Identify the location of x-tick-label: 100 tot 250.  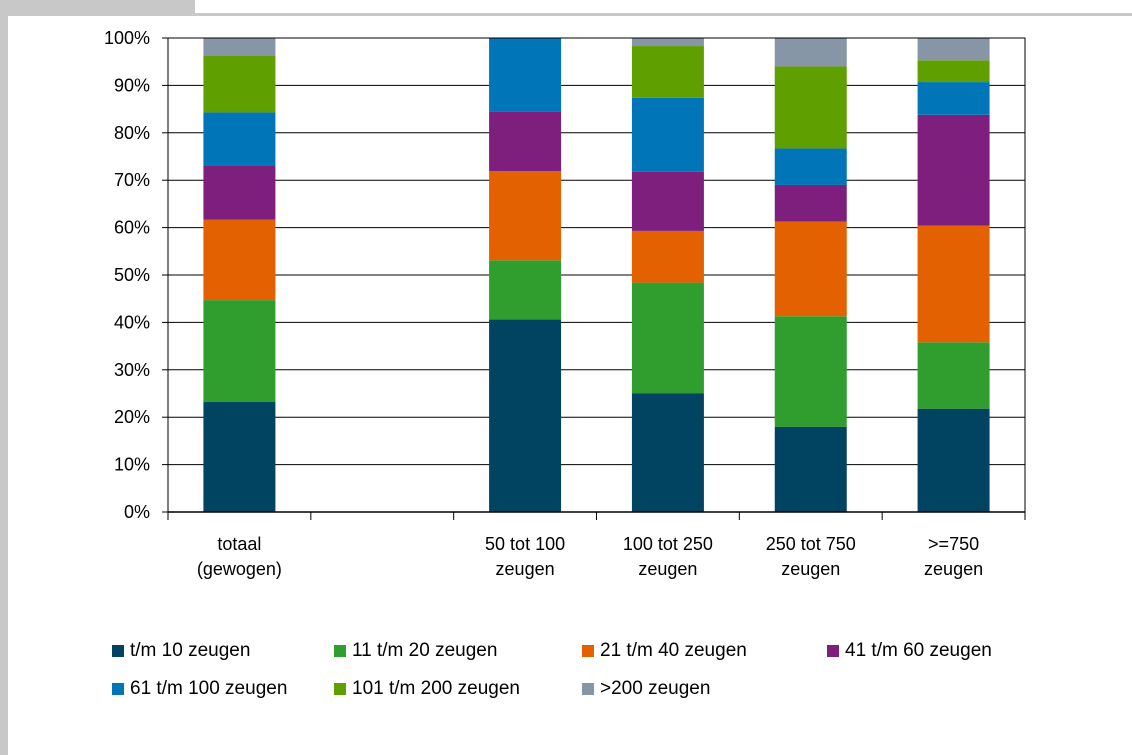
(668, 544).